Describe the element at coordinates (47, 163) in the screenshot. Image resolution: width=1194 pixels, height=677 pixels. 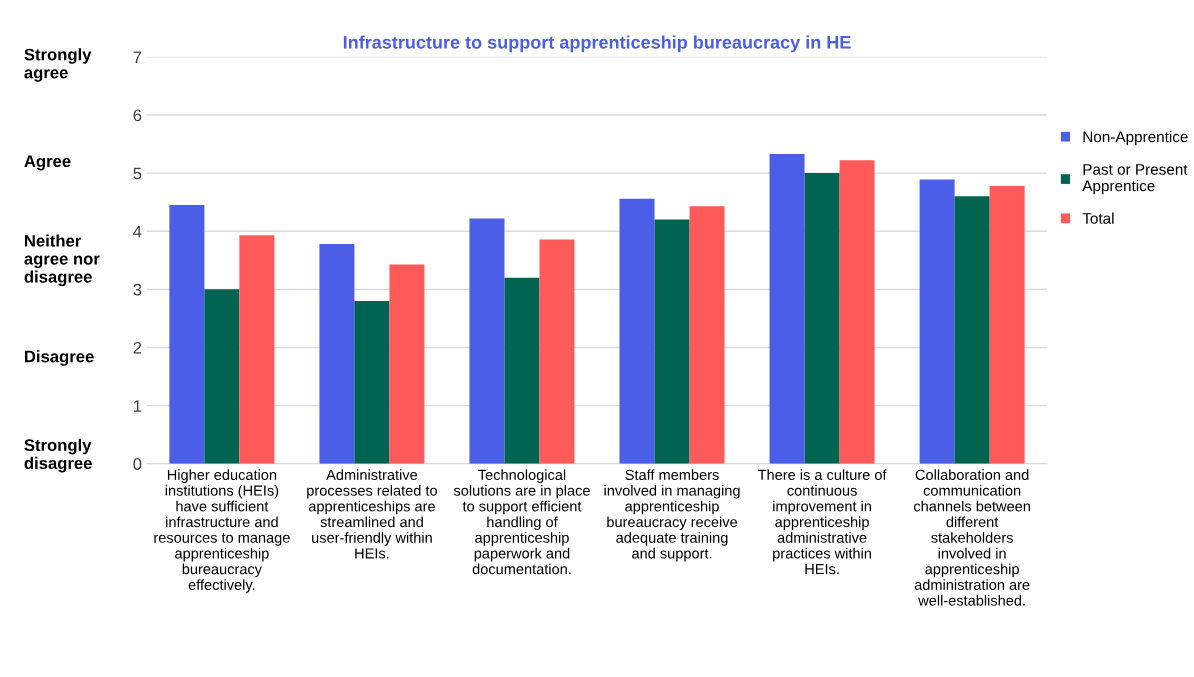
I see `text: Agree` at that location.